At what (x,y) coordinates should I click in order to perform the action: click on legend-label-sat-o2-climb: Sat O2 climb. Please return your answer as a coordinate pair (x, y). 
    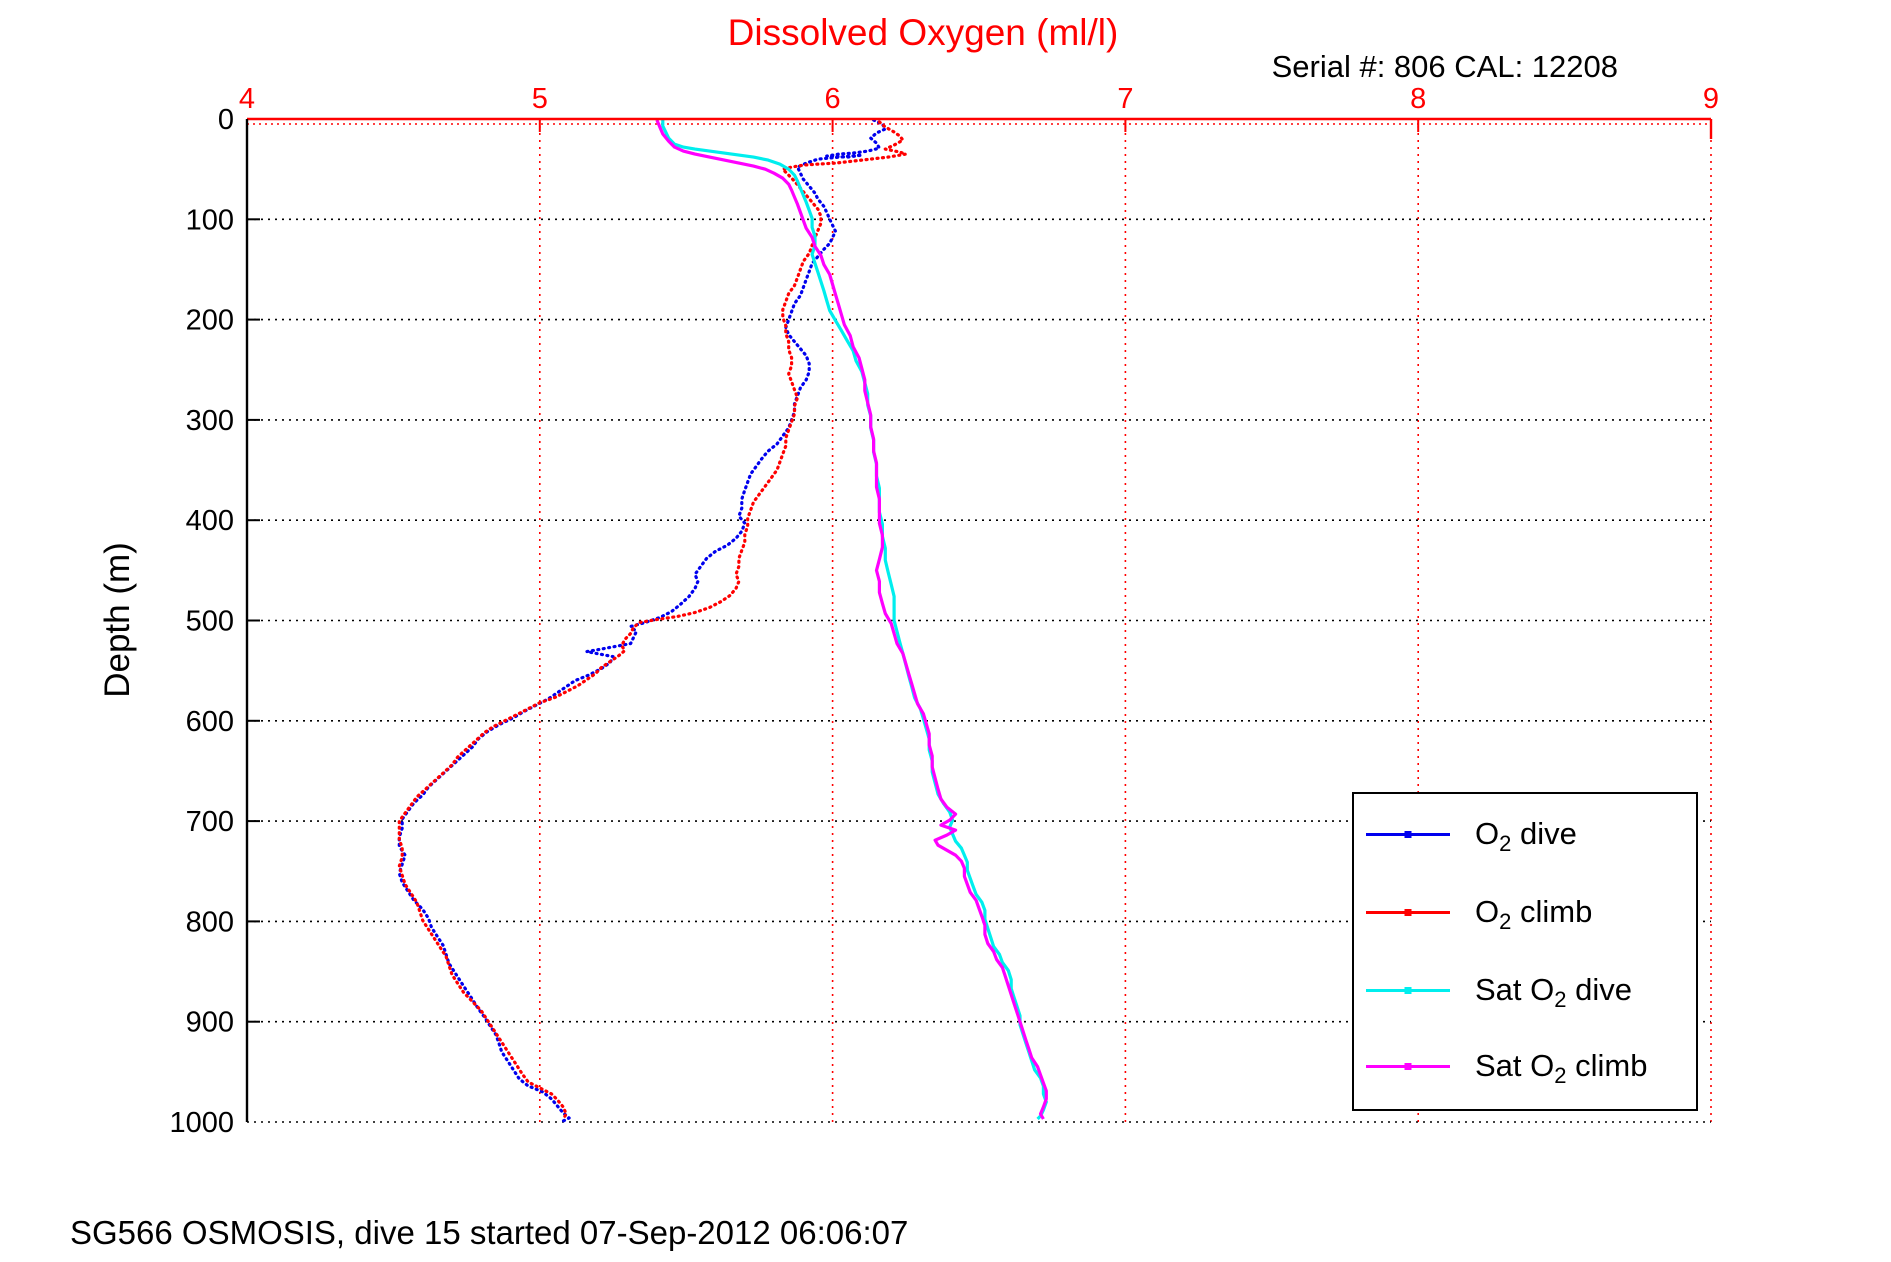
    Looking at the image, I should click on (1561, 1068).